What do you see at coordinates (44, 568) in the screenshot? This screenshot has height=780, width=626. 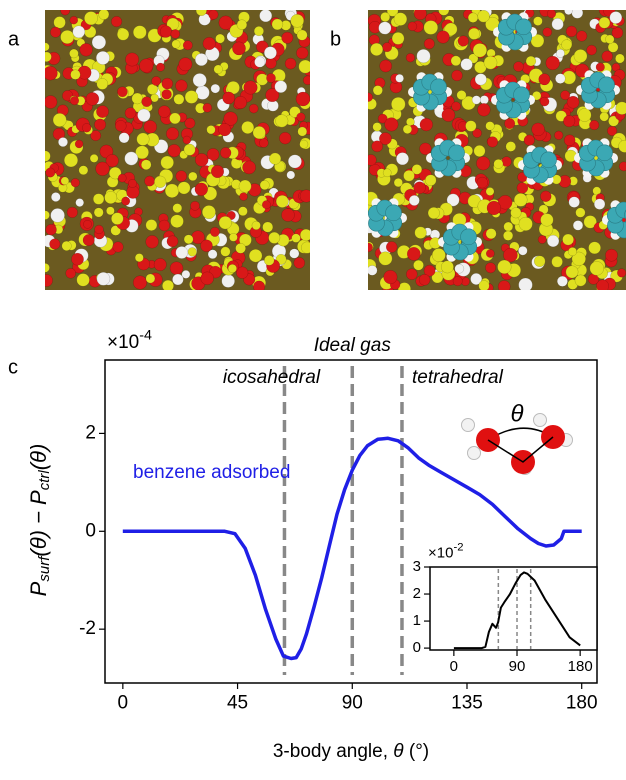 I see `y-axis-label-part: surf` at bounding box center [44, 568].